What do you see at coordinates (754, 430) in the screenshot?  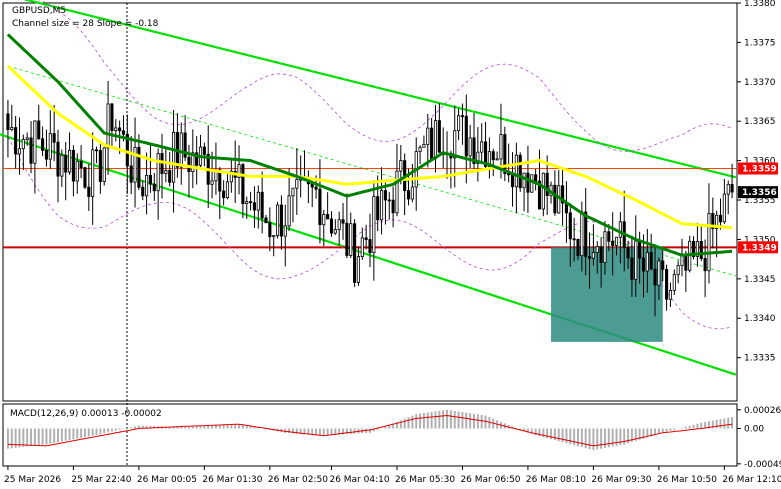 I see `macd-tick-label: 0.00` at bounding box center [754, 430].